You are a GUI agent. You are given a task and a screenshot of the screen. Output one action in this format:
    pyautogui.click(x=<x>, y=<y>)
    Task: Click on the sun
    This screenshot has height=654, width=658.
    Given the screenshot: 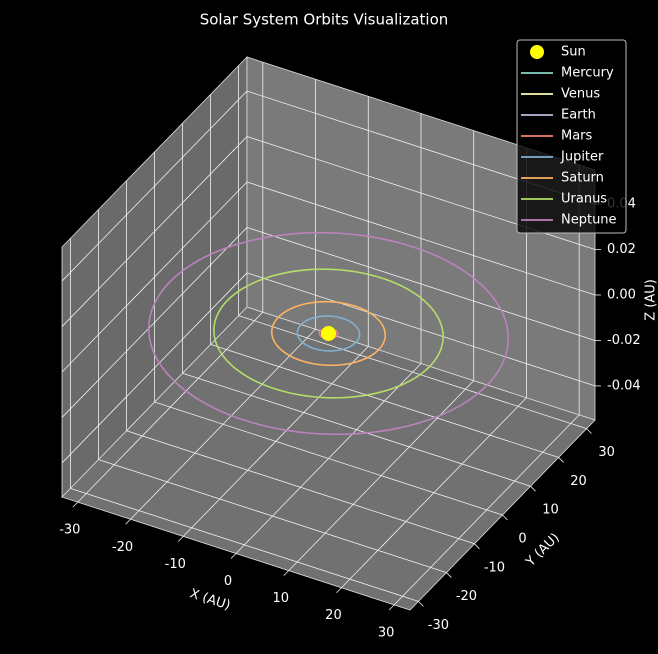 What is the action you would take?
    pyautogui.click(x=328, y=333)
    